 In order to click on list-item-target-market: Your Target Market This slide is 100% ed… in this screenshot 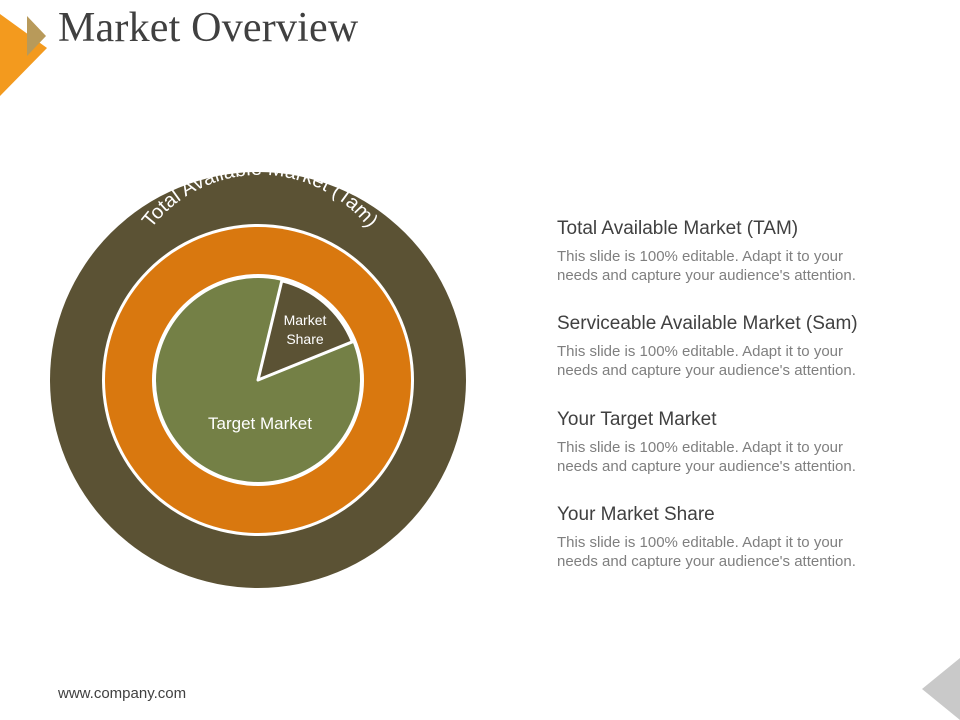, I will do `click(747, 456)`.